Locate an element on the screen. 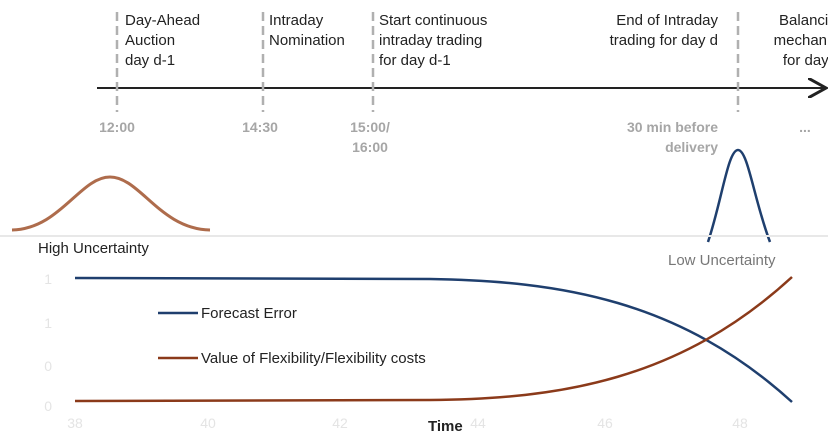 The height and width of the screenshot is (437, 828). event-label: for day d-1 is located at coordinates (415, 60).